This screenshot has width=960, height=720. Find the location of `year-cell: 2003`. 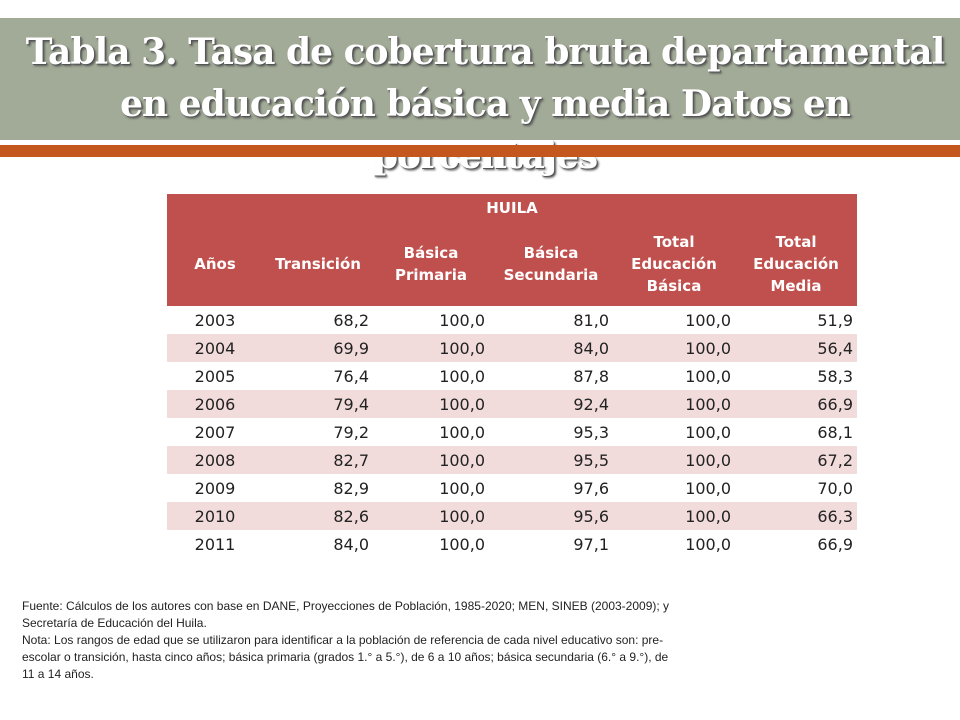

year-cell: 2003 is located at coordinates (215, 320).